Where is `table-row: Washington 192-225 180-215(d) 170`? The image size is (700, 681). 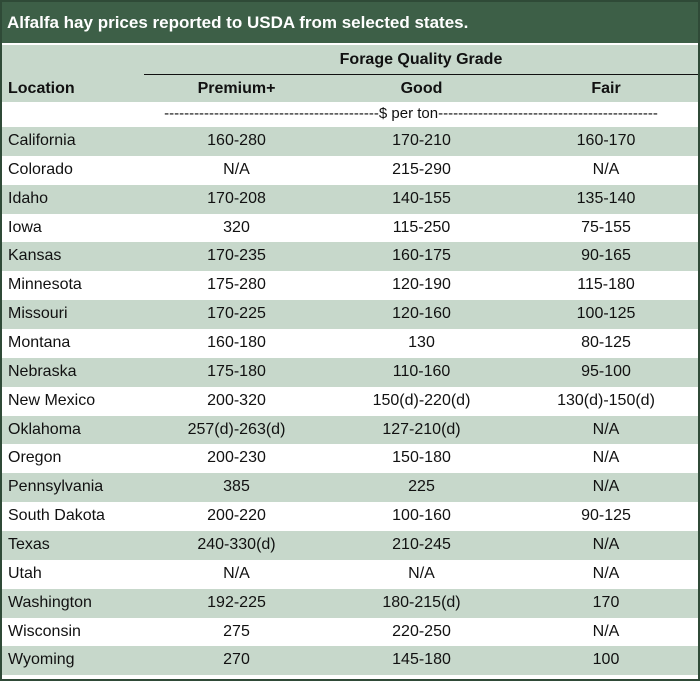
table-row: Washington 192-225 180-215(d) 170 is located at coordinates (350, 603).